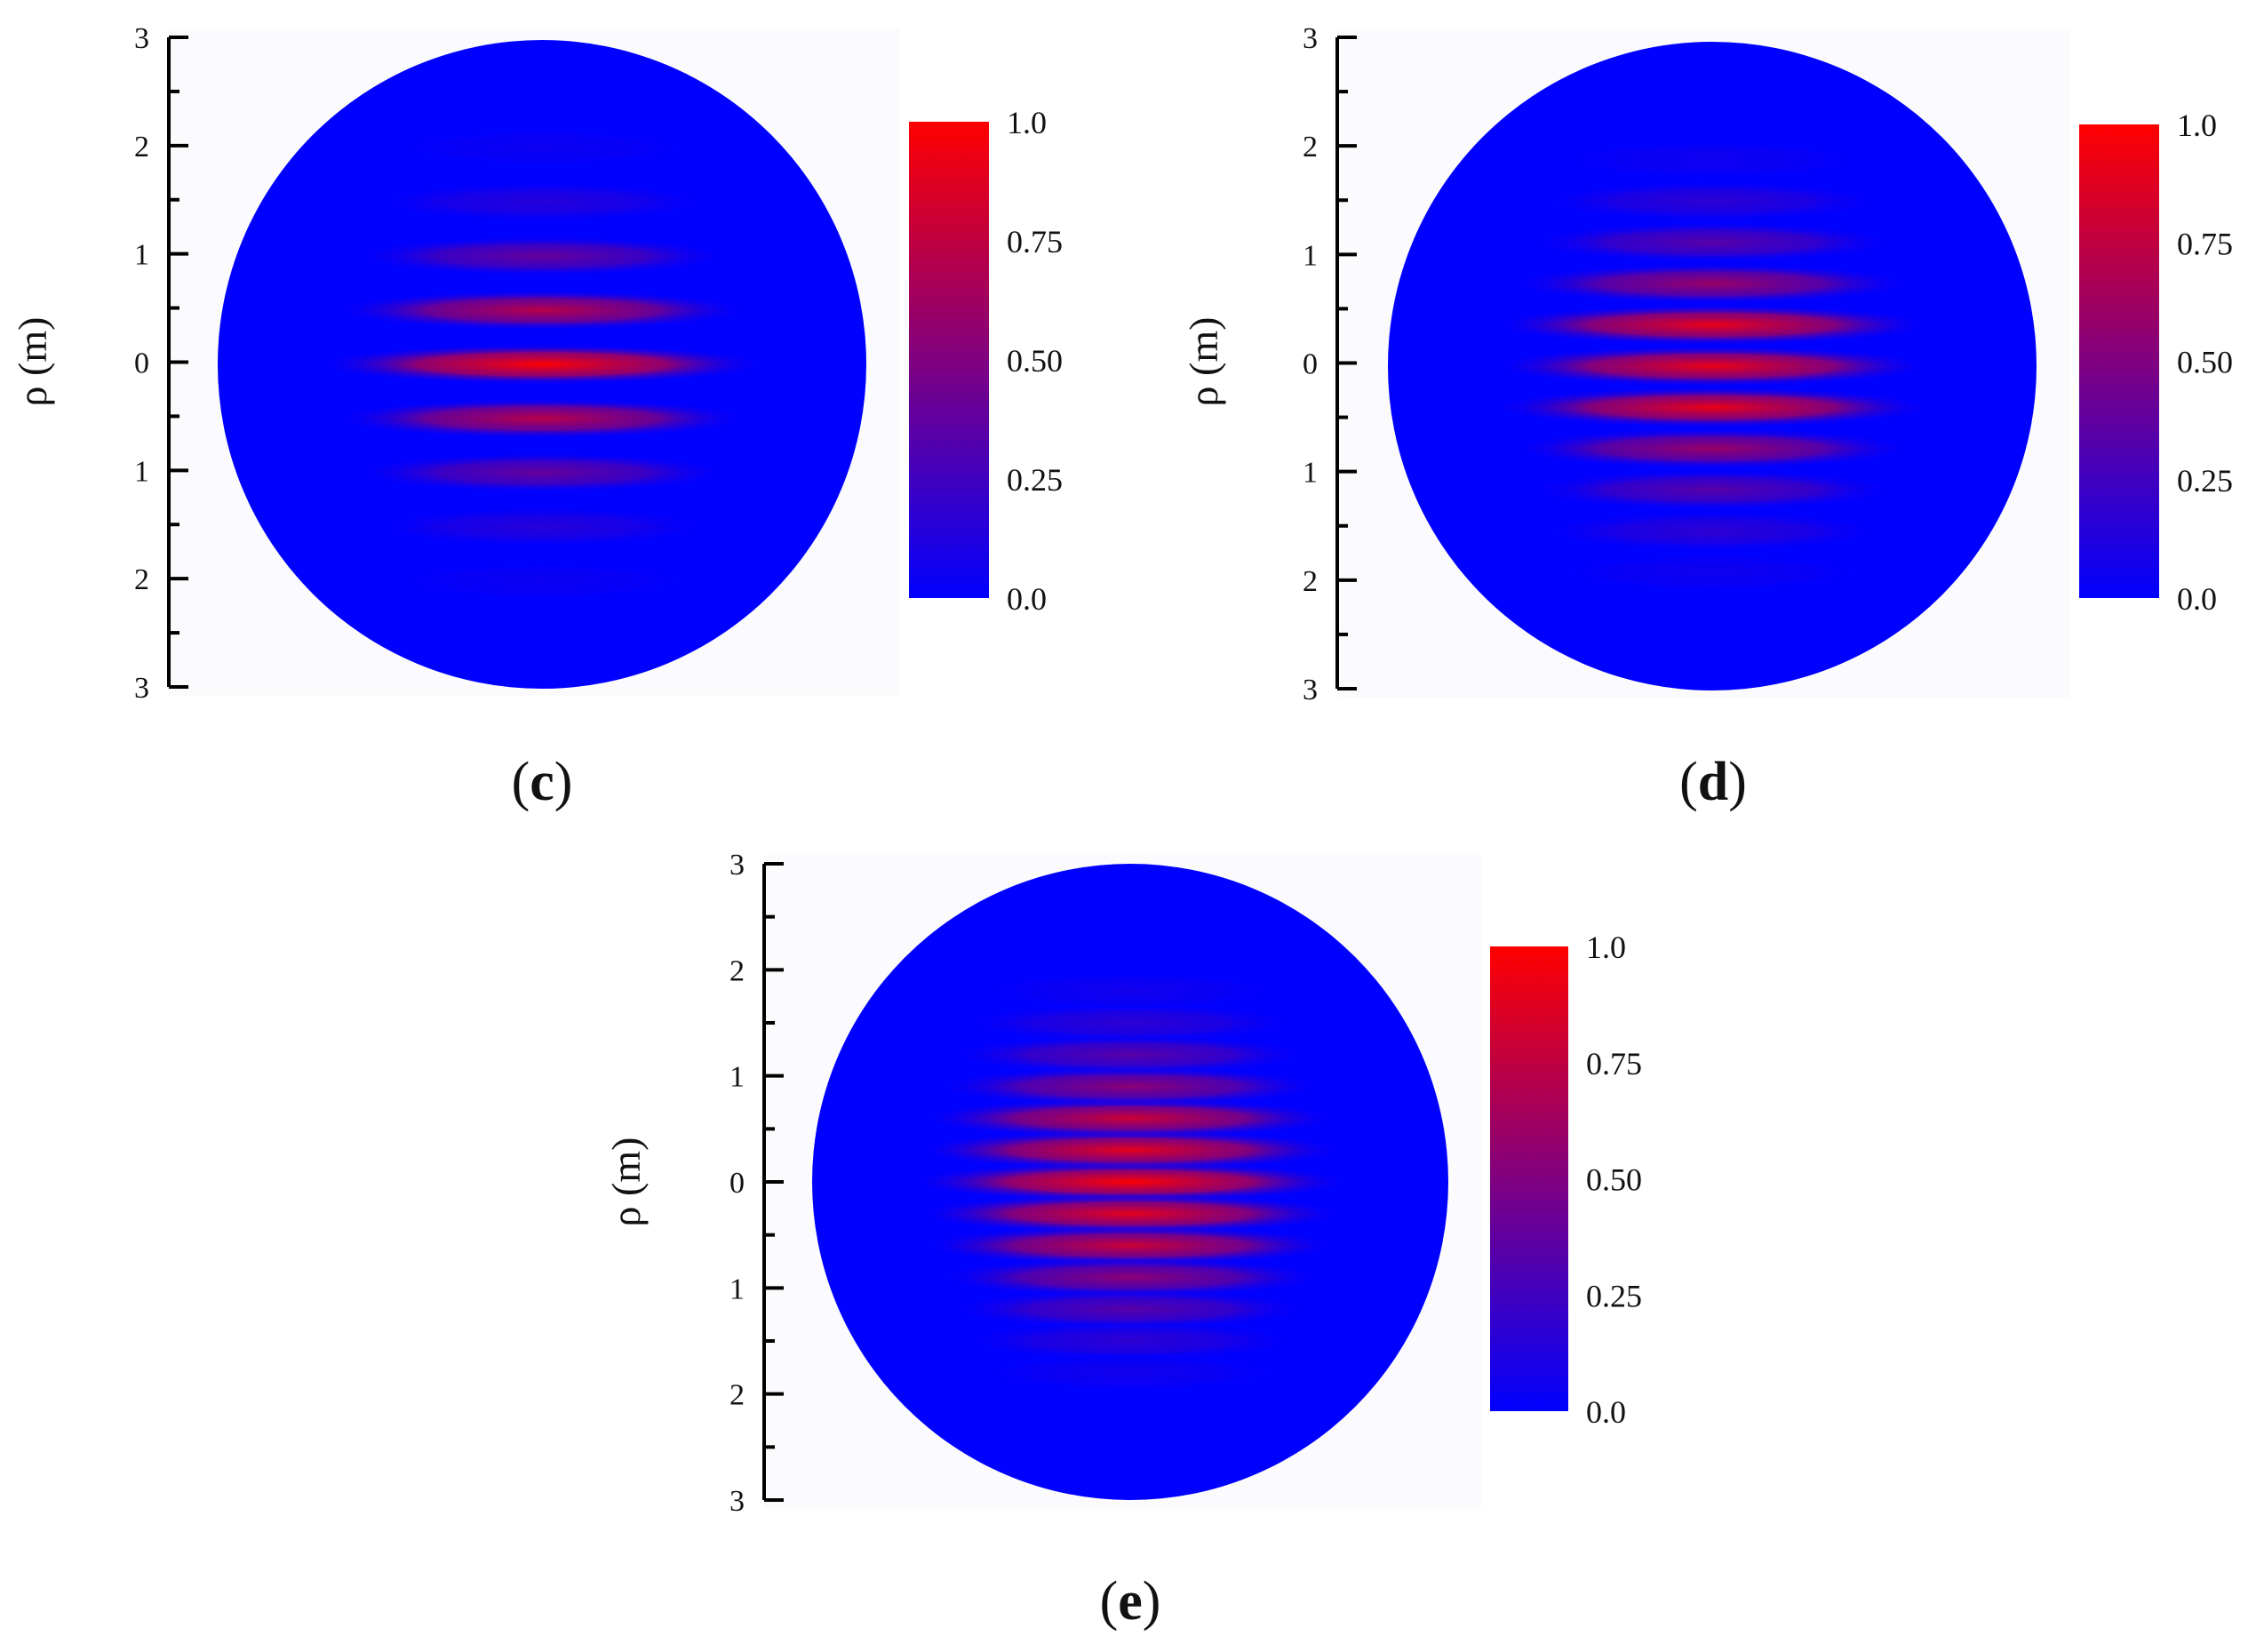  I want to click on panel-label: (d), so click(1713, 782).